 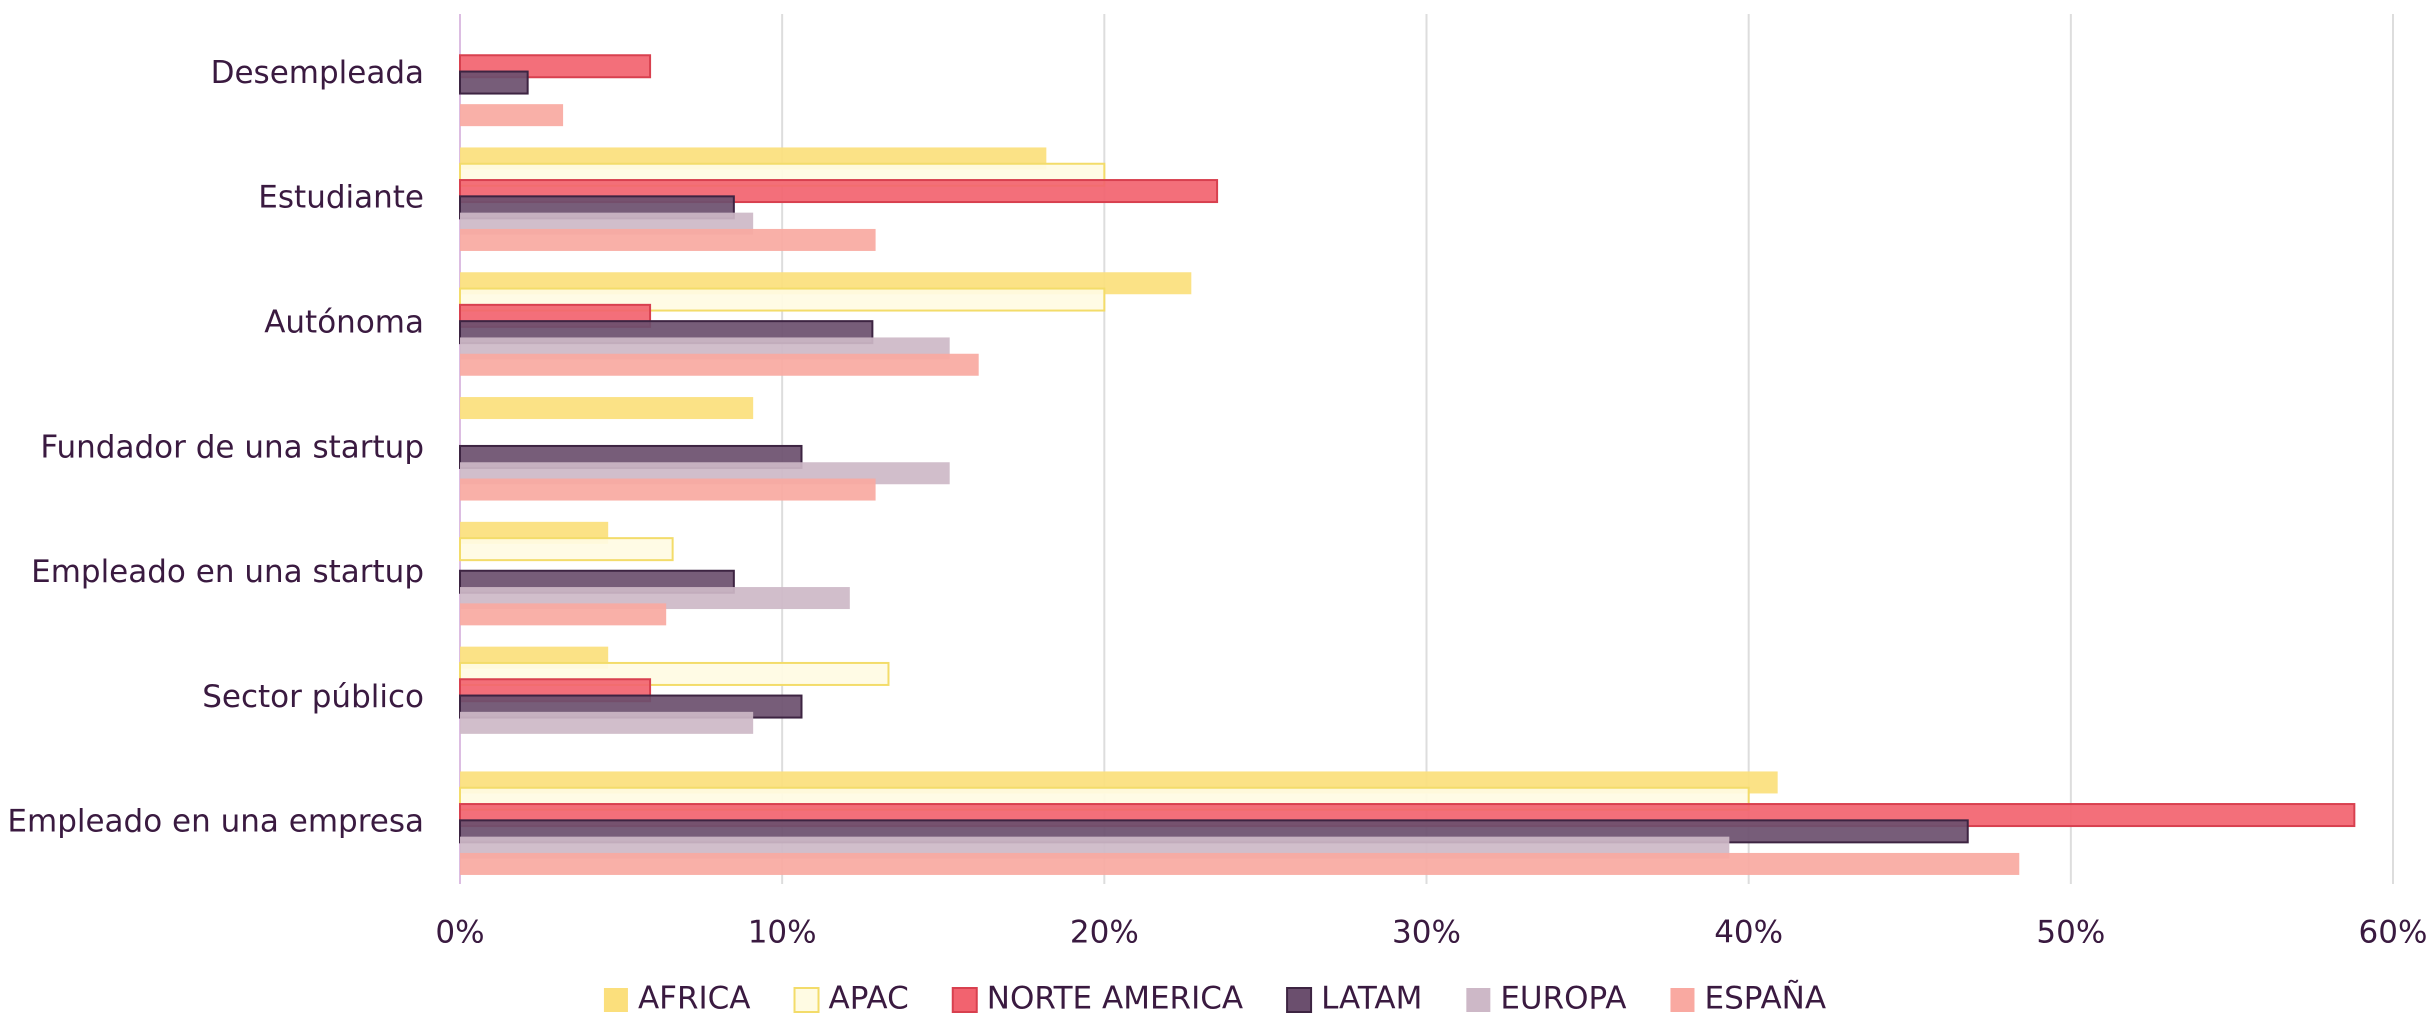 I want to click on legend-label: LATAM, so click(x=1371, y=999).